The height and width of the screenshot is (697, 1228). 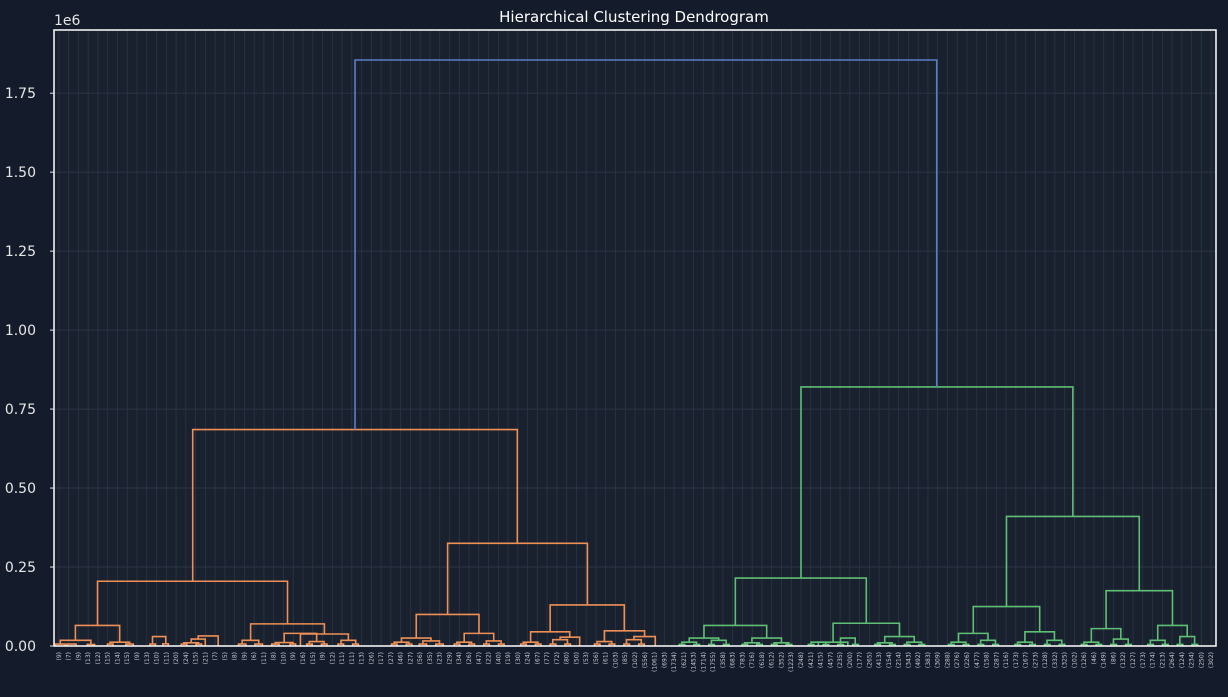 I want to click on leaf-label: (352), so click(x=781, y=660).